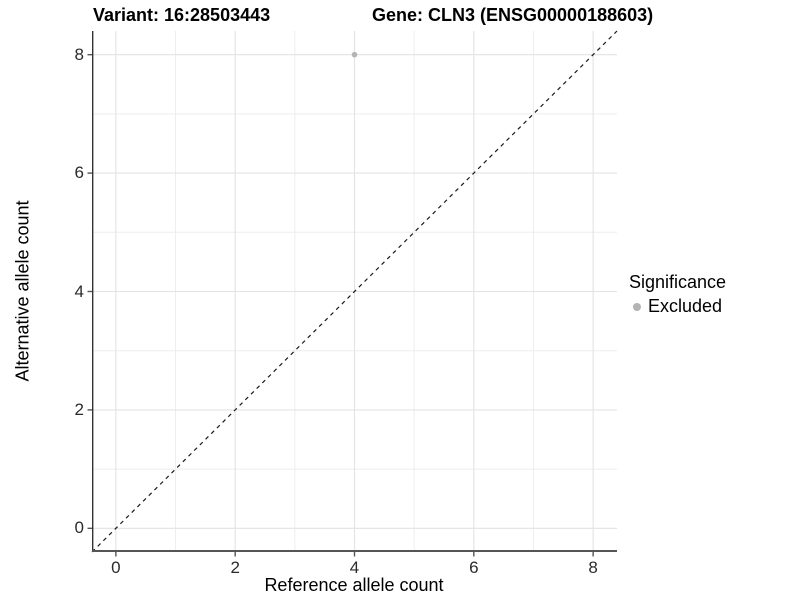 The image size is (800, 600). Describe the element at coordinates (677, 294) in the screenshot. I see `legend: Significance Excluded` at that location.